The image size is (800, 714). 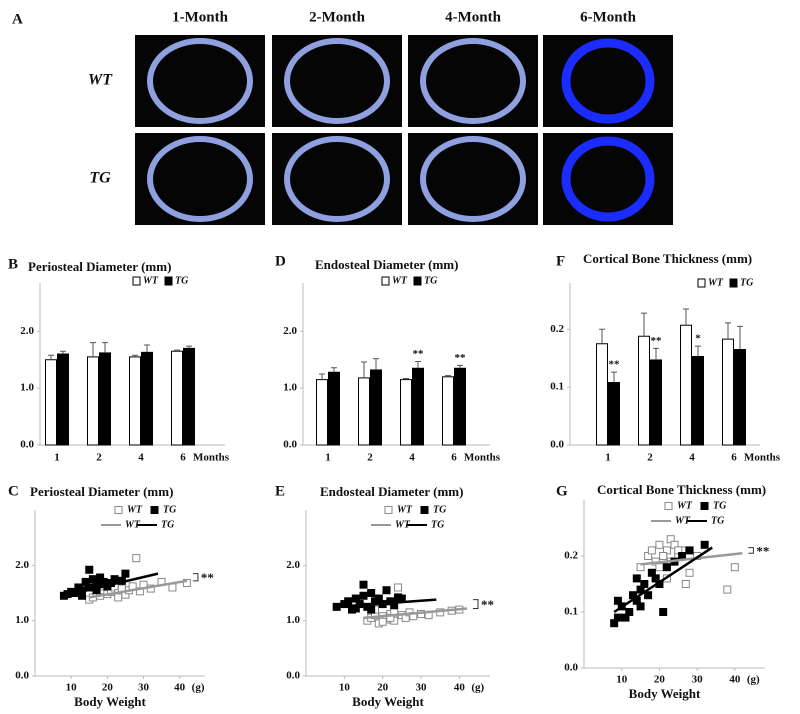 What do you see at coordinates (667, 258) in the screenshot?
I see `chart-title: Cortical Bone Thickness (mm)` at bounding box center [667, 258].